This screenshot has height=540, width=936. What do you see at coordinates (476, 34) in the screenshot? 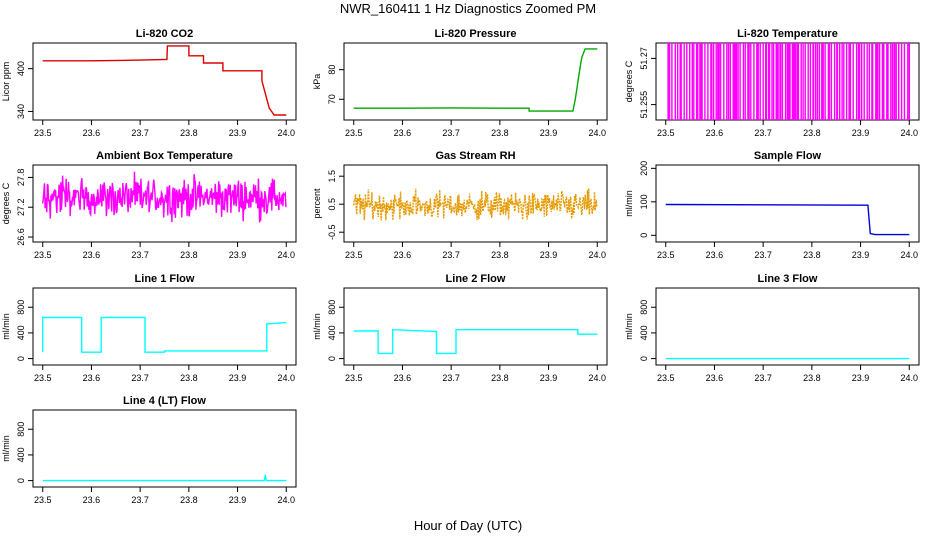
I see `panel-title: Li-820 Pressure` at bounding box center [476, 34].